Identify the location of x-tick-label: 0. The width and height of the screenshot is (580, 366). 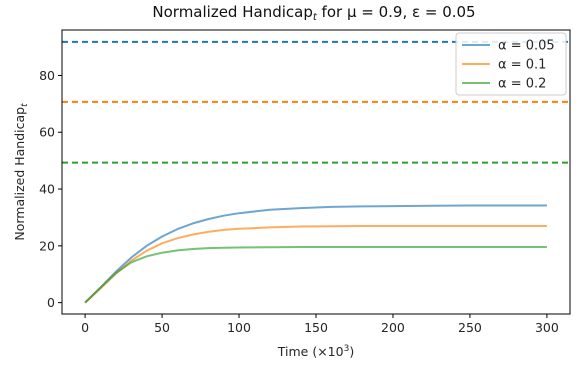
(85, 327).